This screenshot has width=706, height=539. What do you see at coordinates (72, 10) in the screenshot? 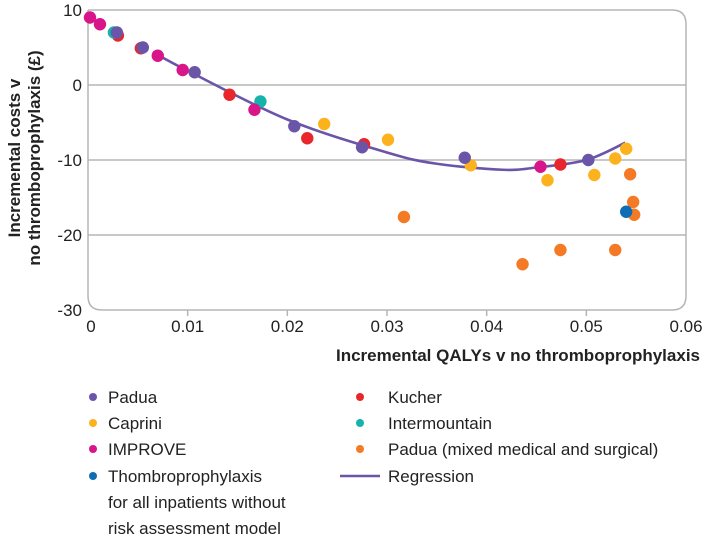
I see `y-tick-label: 10` at bounding box center [72, 10].